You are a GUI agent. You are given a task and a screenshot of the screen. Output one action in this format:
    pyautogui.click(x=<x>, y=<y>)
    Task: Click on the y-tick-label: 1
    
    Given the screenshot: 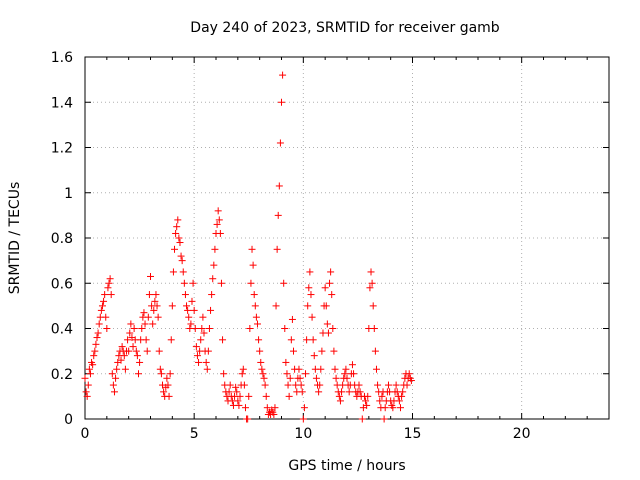 What is the action you would take?
    pyautogui.click(x=68, y=194)
    